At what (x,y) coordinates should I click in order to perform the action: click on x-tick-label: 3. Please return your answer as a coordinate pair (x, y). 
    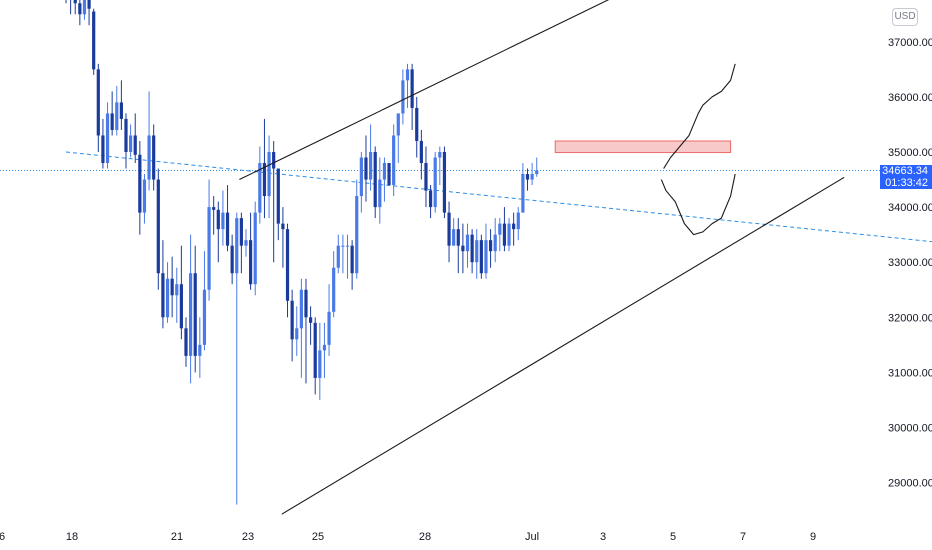
    Looking at the image, I should click on (603, 537).